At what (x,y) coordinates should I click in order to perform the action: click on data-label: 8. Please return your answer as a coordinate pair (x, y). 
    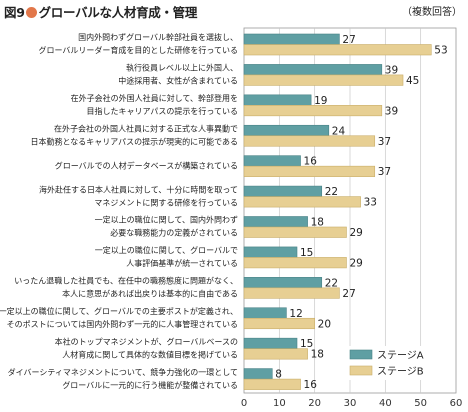
    Looking at the image, I should click on (278, 375).